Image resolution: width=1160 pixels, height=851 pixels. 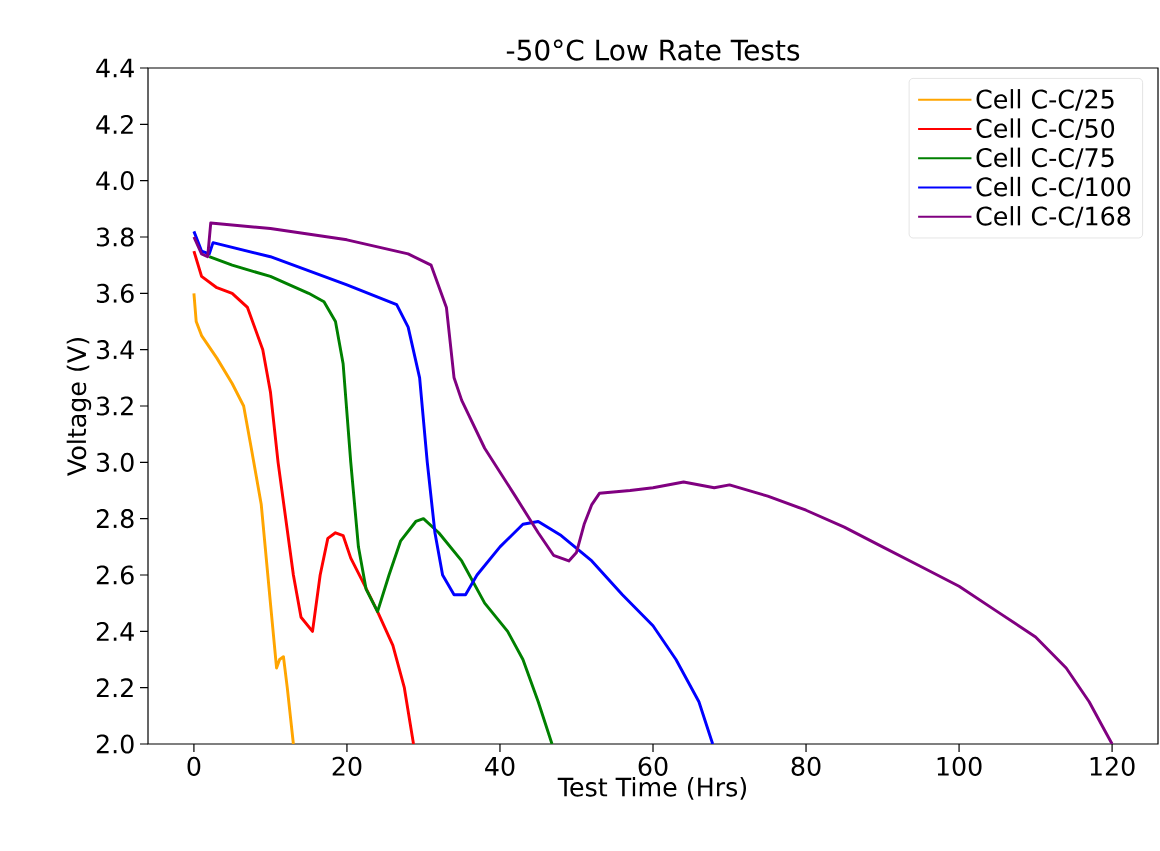 I want to click on line-series, so click(x=243, y=518).